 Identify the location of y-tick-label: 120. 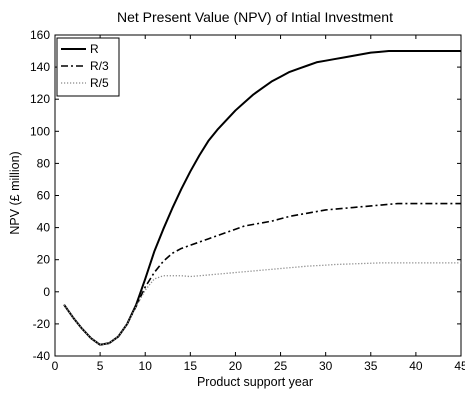
(40, 99).